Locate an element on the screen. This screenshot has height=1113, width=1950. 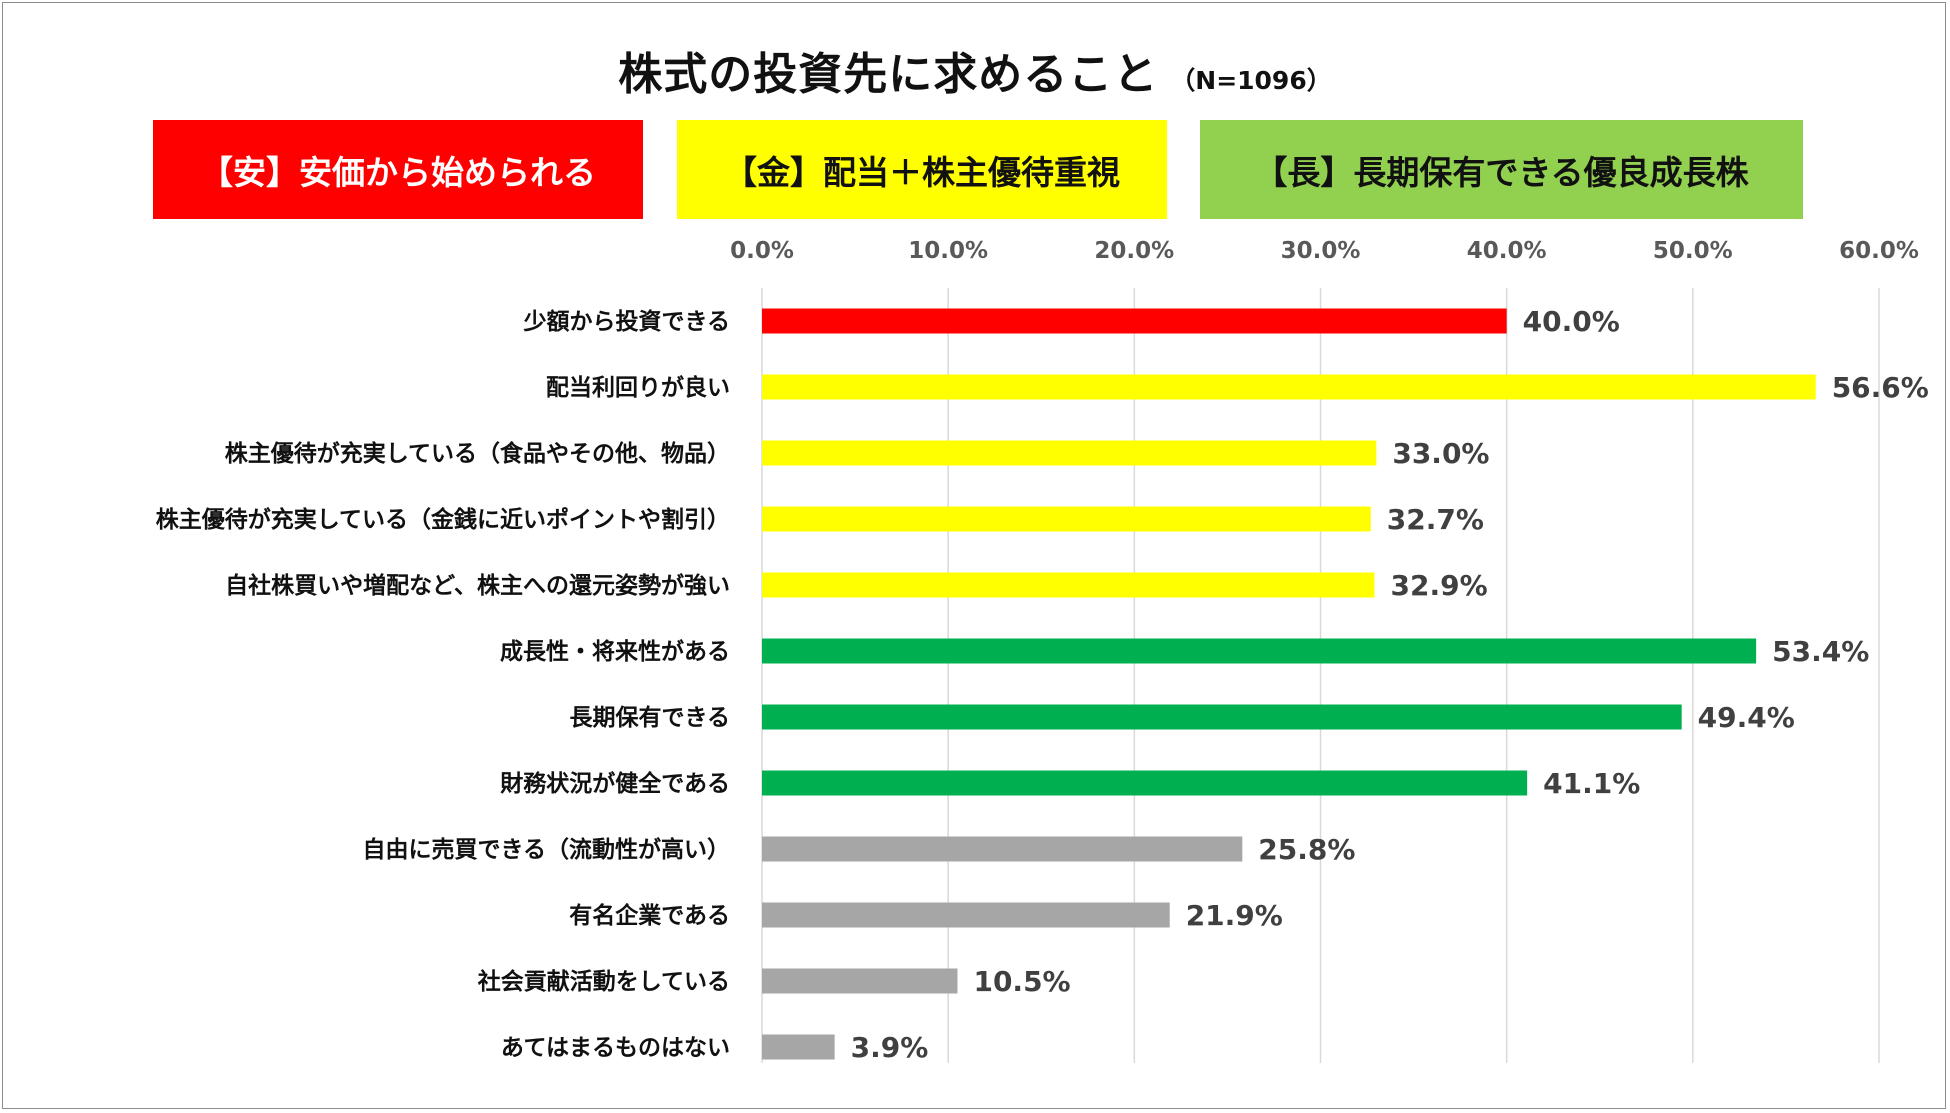
category-label: 長期保有できる is located at coordinates (649, 717).